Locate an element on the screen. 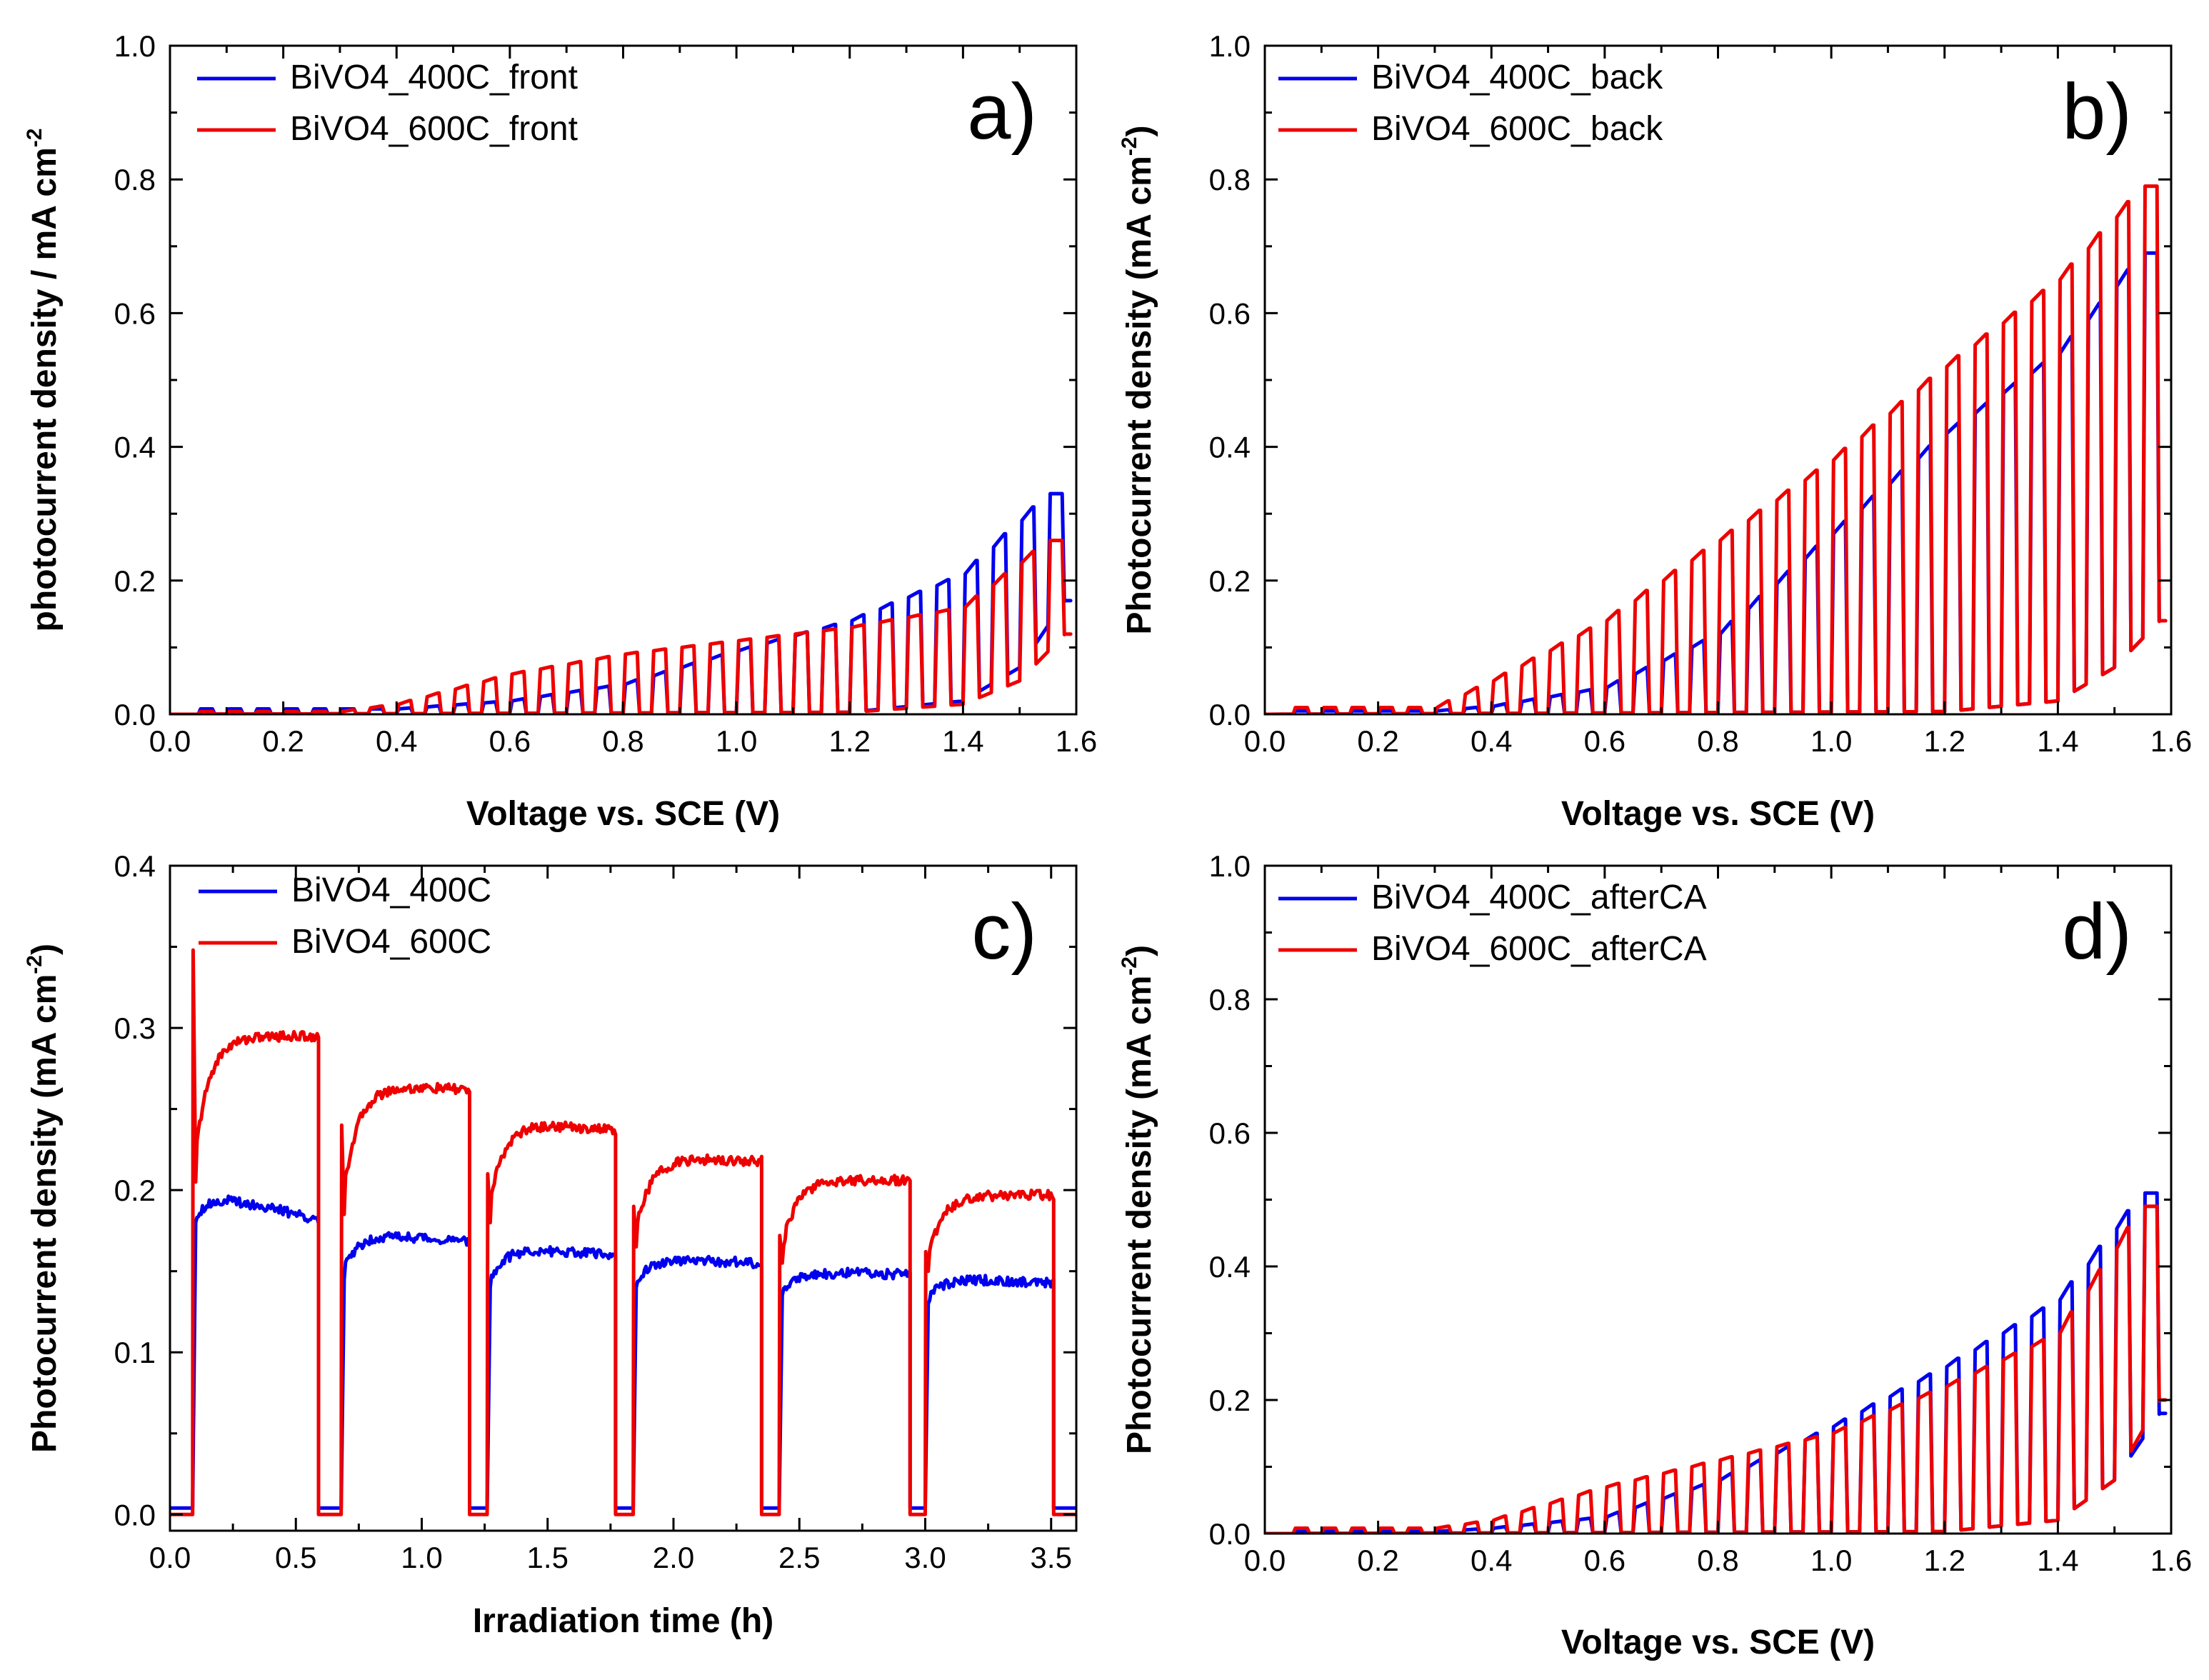 Image resolution: width=2209 pixels, height=1680 pixels. legend-label: BiVO4_400C_afterCA is located at coordinates (1539, 897).